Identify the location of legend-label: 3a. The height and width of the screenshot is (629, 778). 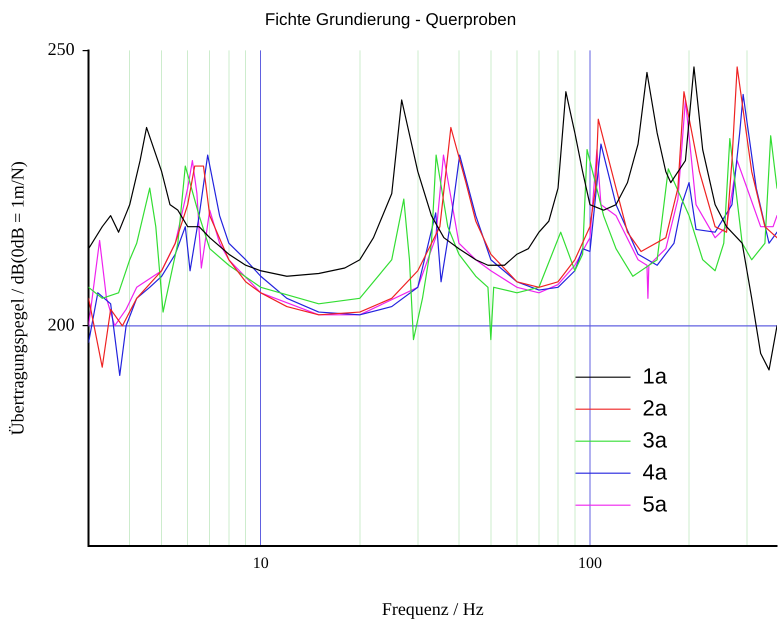
(655, 439).